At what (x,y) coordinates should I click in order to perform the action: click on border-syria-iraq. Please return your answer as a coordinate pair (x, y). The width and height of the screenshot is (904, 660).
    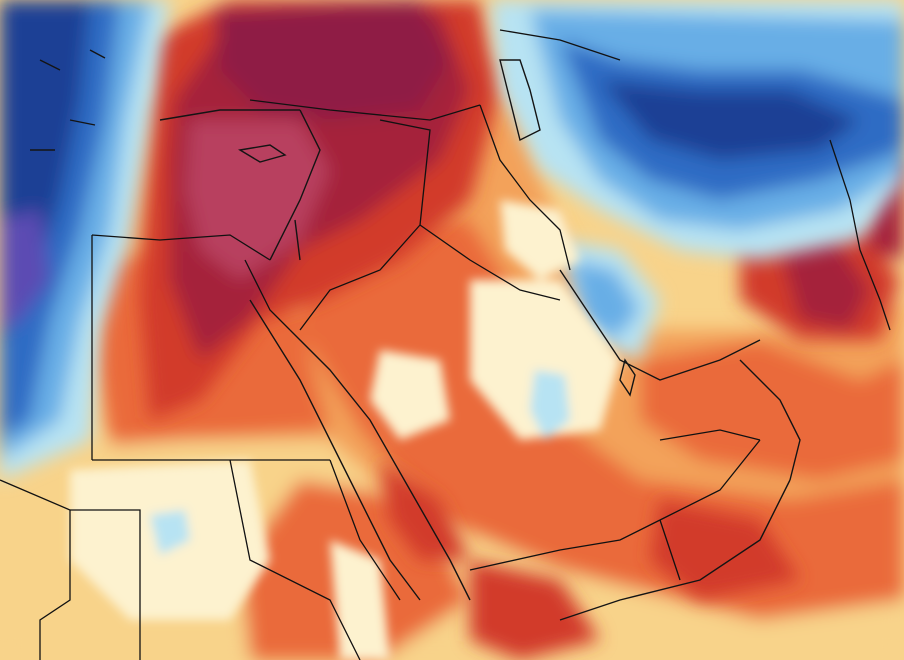
    Looking at the image, I should click on (405, 172).